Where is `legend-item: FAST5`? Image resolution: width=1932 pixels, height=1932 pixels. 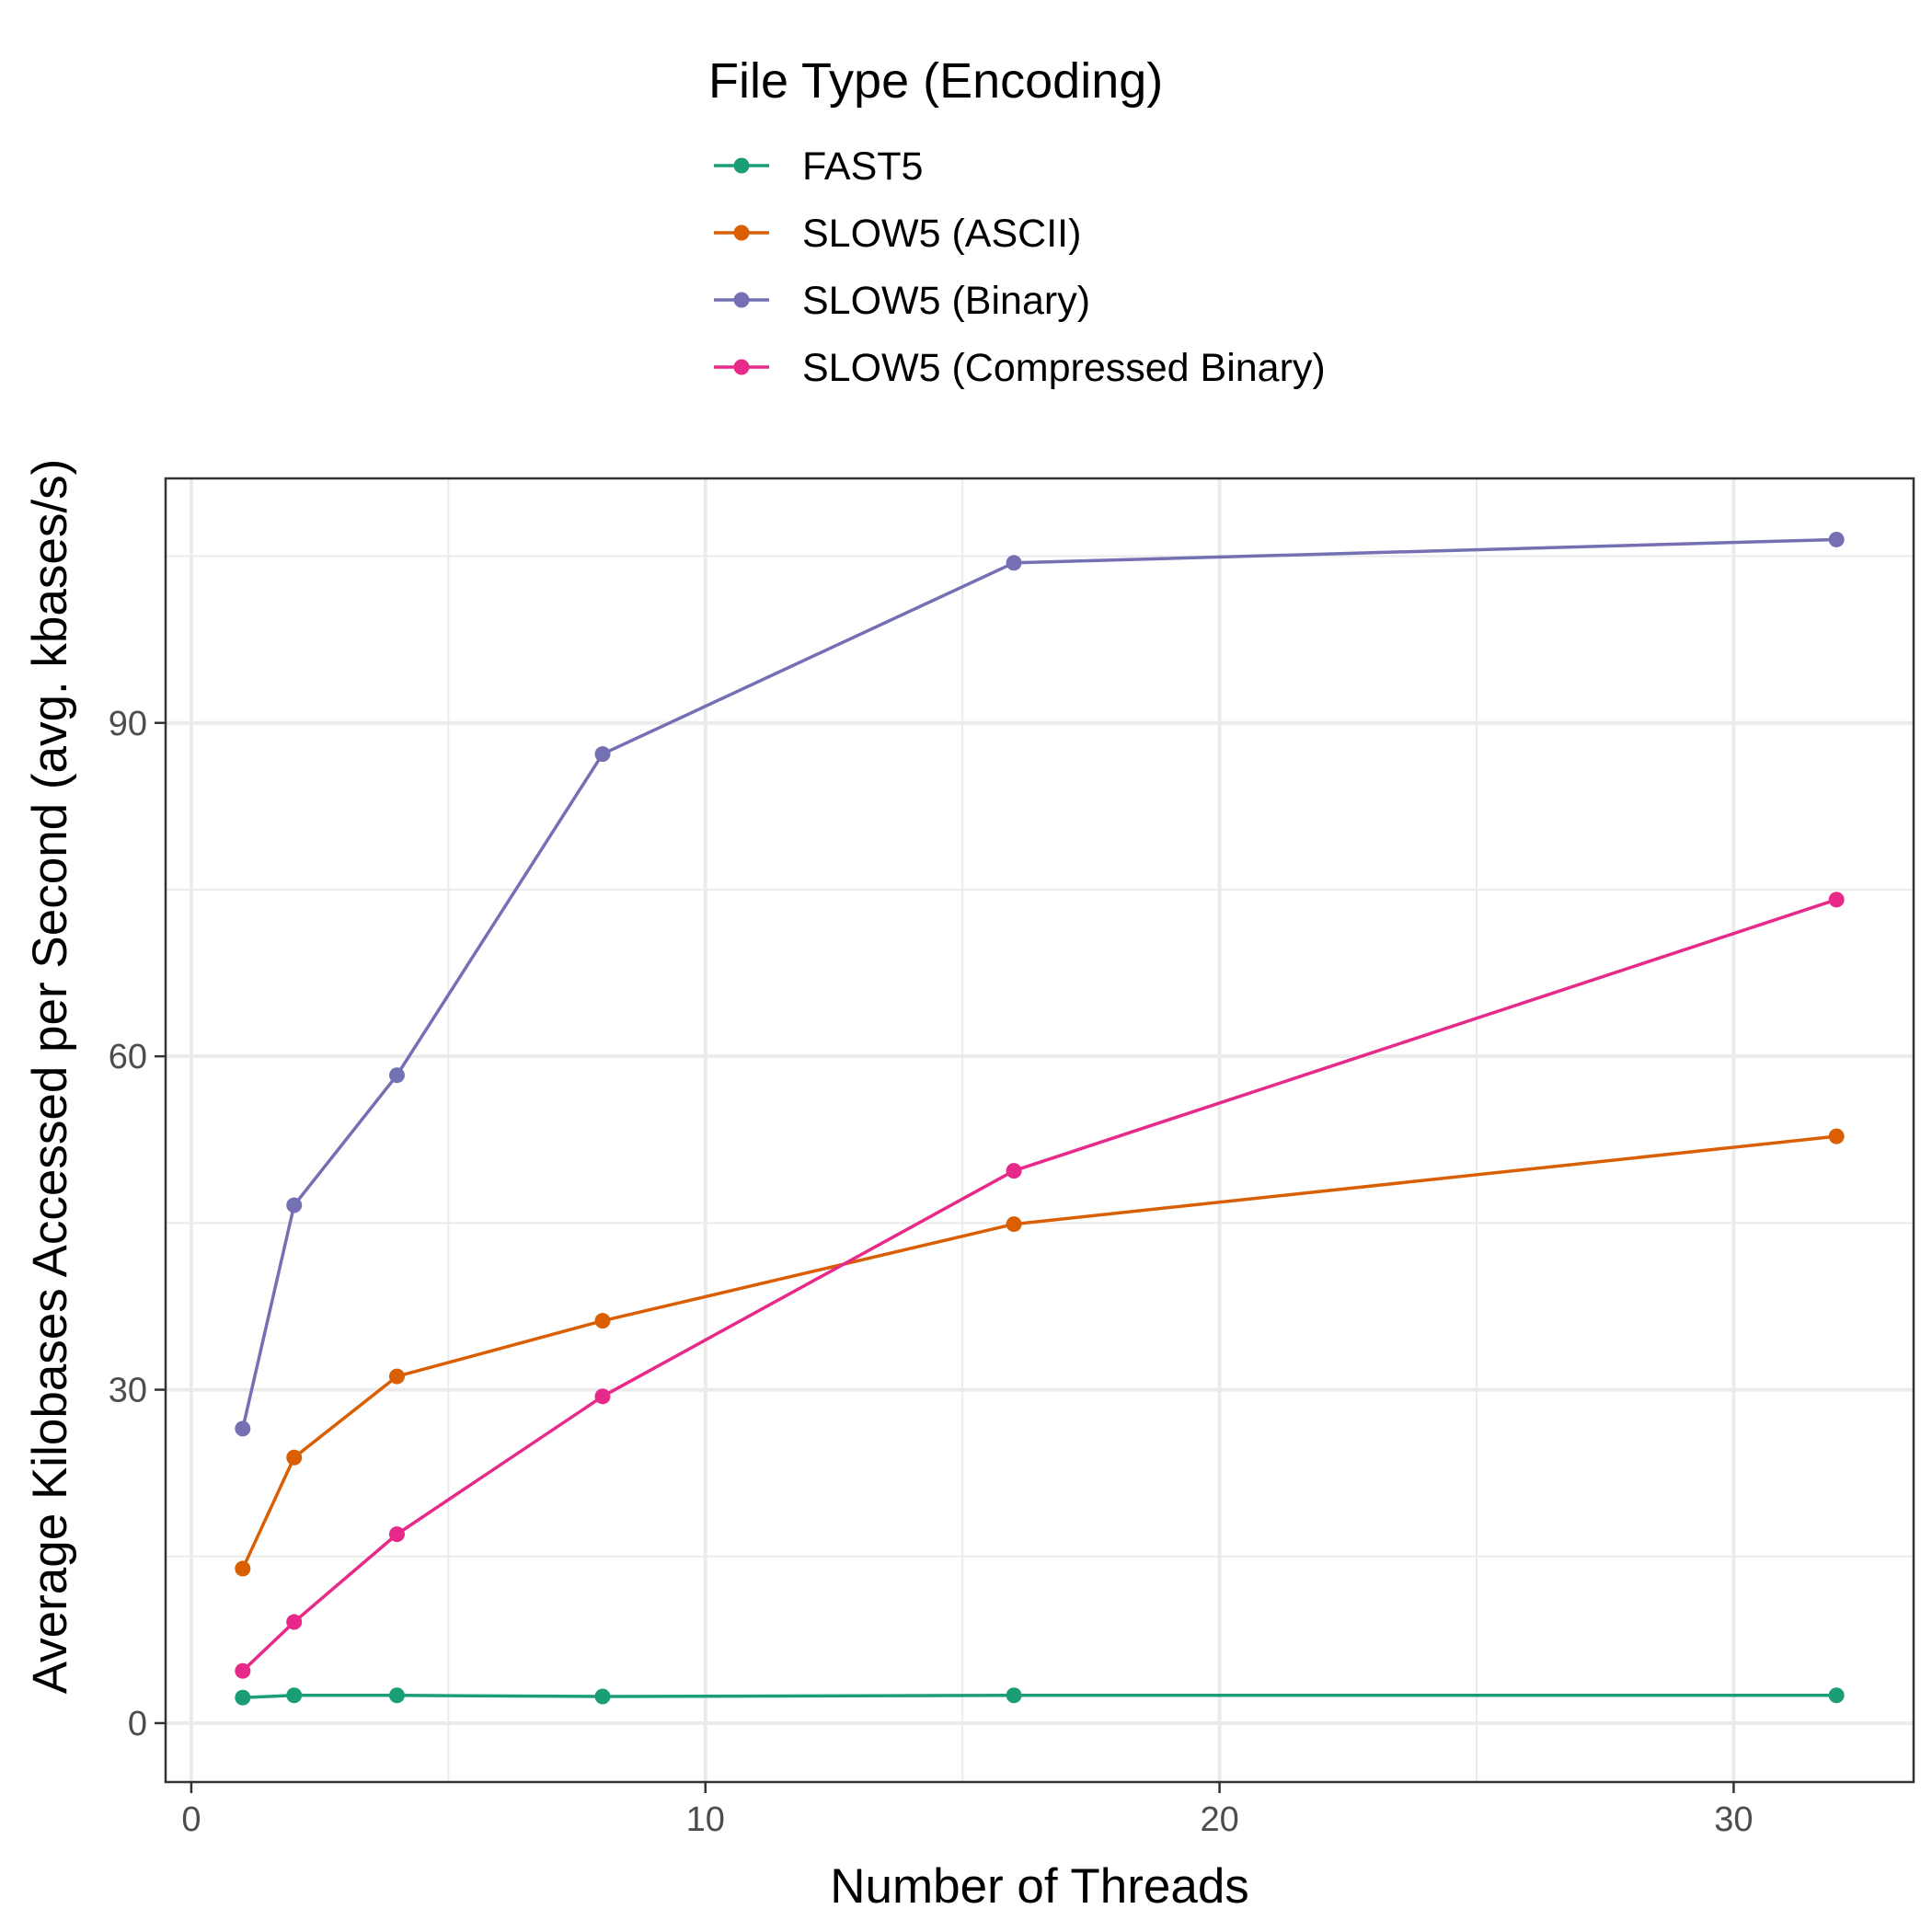 legend-item: FAST5 is located at coordinates (818, 166).